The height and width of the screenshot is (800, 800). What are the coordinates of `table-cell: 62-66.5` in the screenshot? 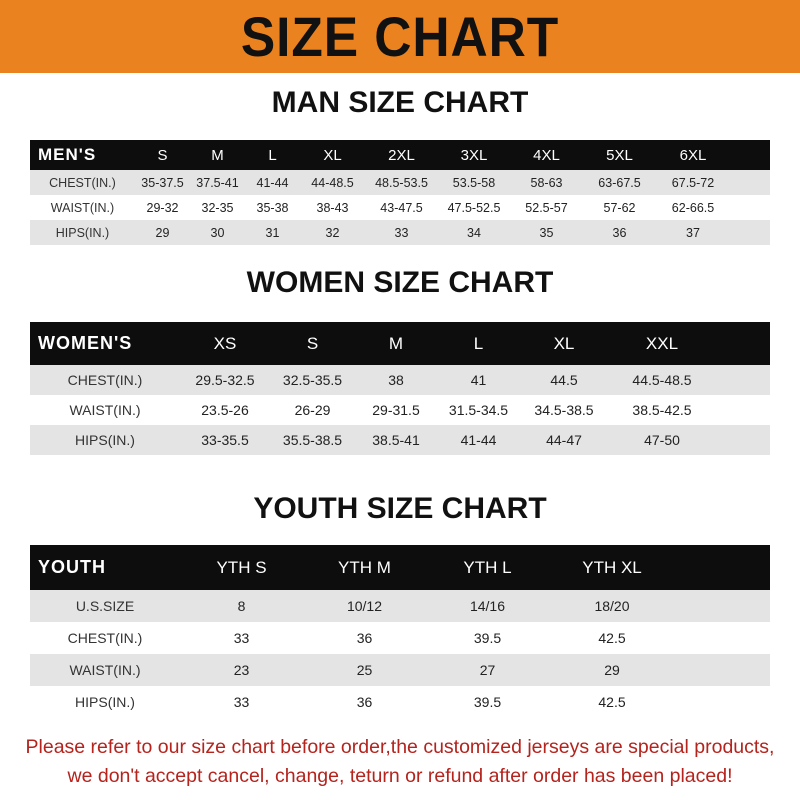 It's located at (693, 207).